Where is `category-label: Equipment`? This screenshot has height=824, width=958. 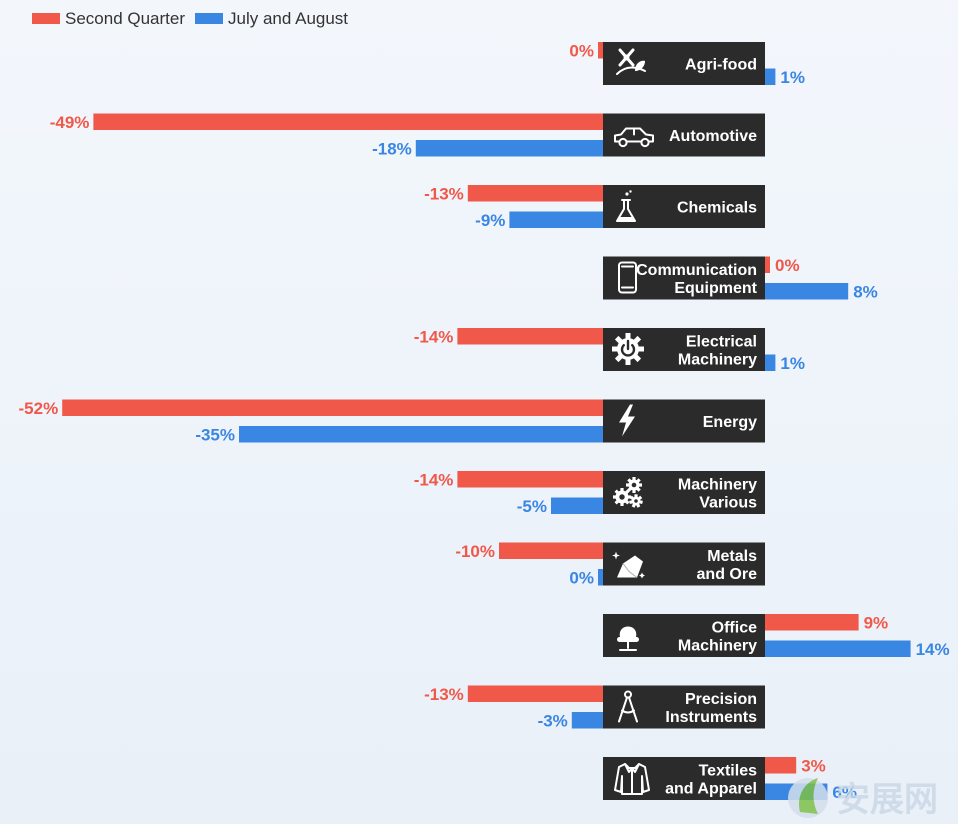
category-label: Equipment is located at coordinates (715, 288).